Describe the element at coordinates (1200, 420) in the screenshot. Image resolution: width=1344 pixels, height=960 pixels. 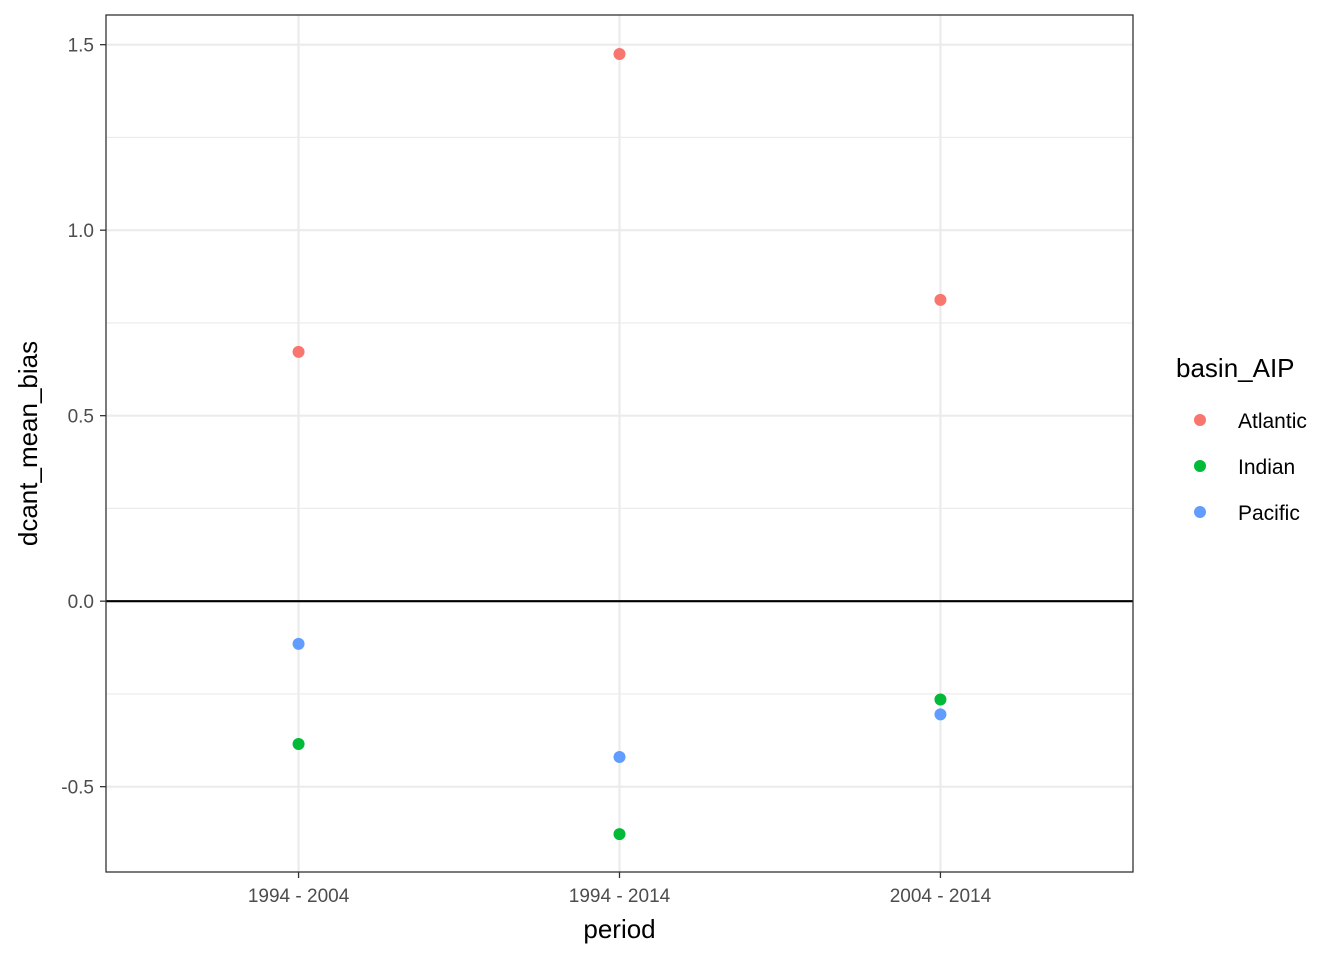
I see `legend-key-atlantic` at that location.